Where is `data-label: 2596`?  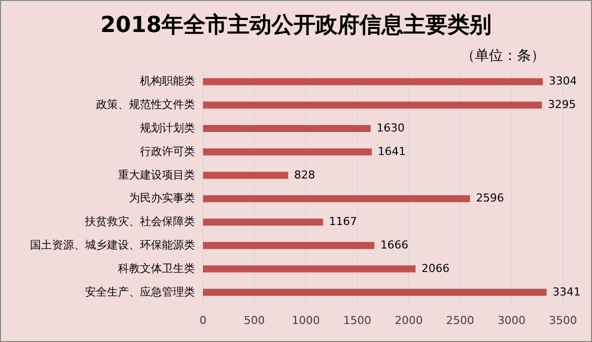
data-label: 2596 is located at coordinates (490, 198).